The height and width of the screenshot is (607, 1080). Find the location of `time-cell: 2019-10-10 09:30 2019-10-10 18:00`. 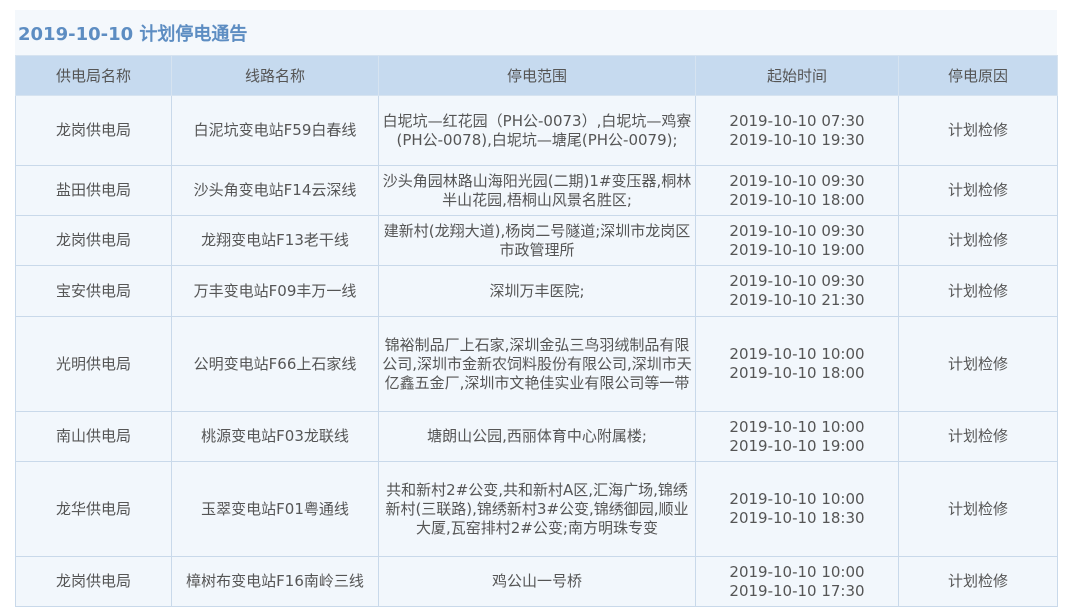

time-cell: 2019-10-10 09:30 2019-10-10 18:00 is located at coordinates (797, 190).